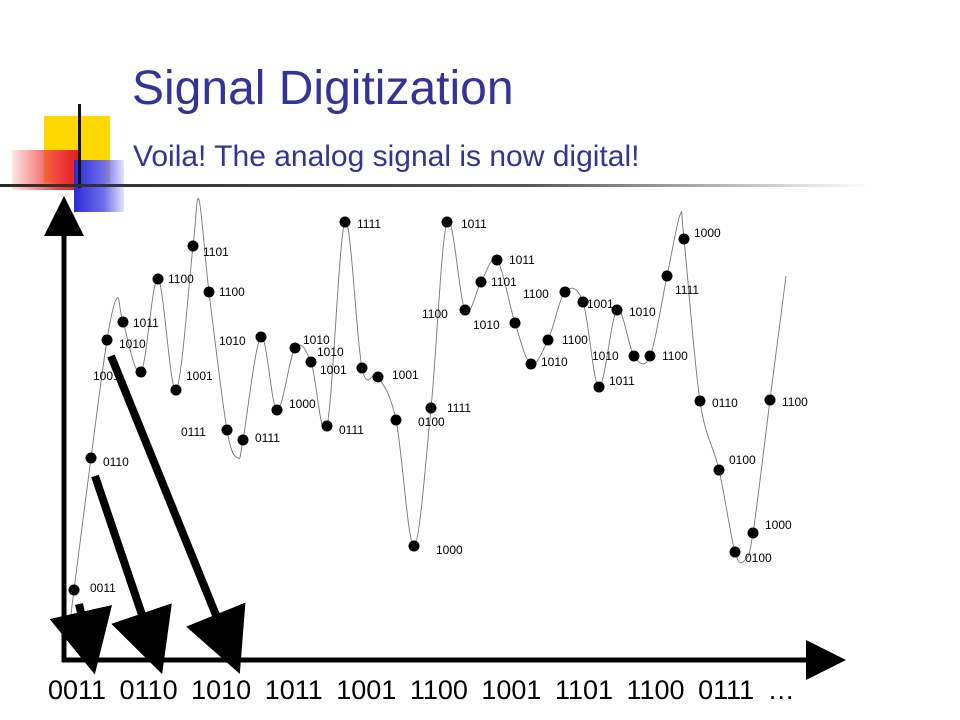  I want to click on decor-horizontal-line, so click(435, 185).